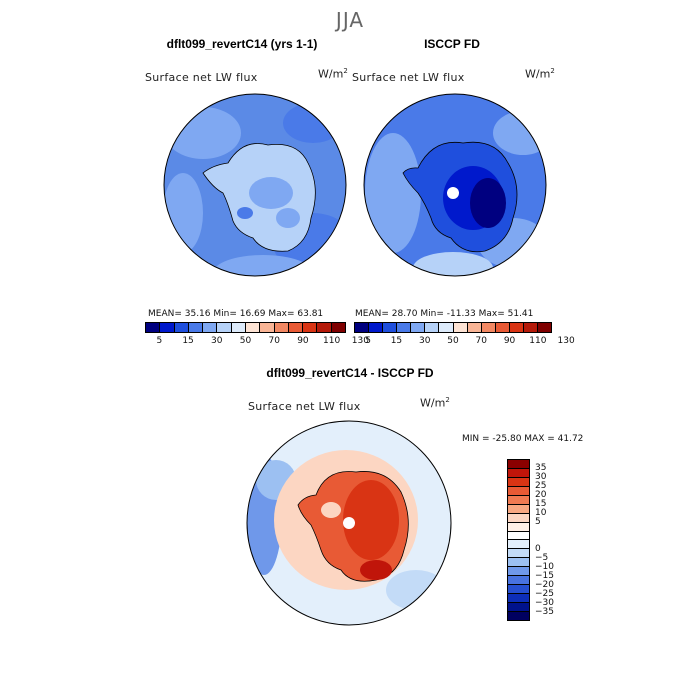 The width and height of the screenshot is (700, 700). Describe the element at coordinates (540, 74) in the screenshot. I see `obs-units-label: W/m2` at that location.